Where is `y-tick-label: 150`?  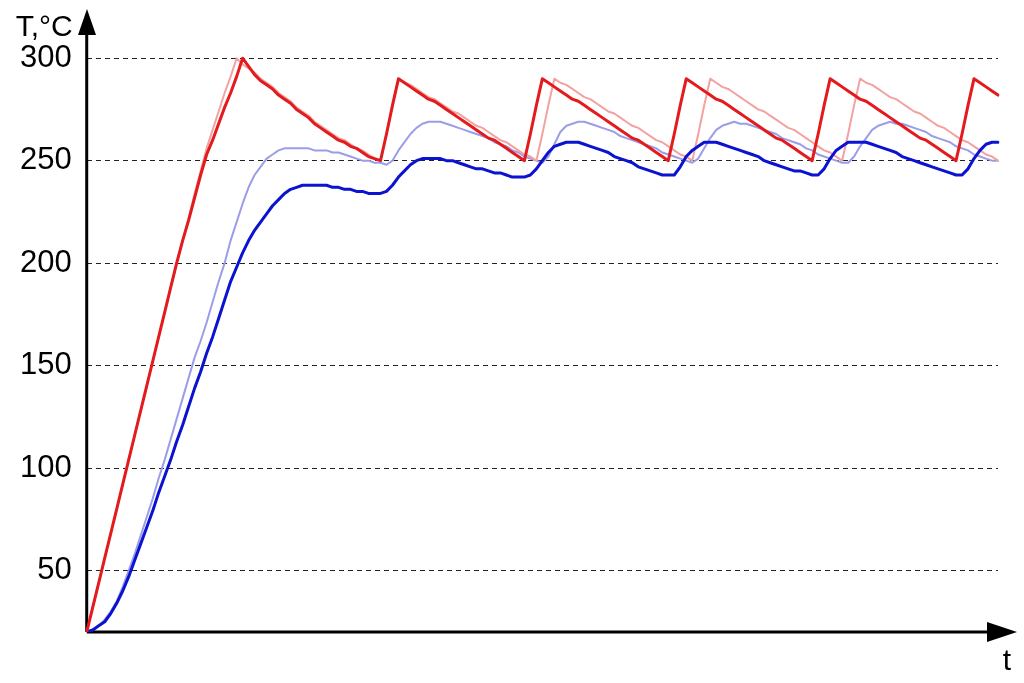 y-tick-label: 150 is located at coordinates (45, 364).